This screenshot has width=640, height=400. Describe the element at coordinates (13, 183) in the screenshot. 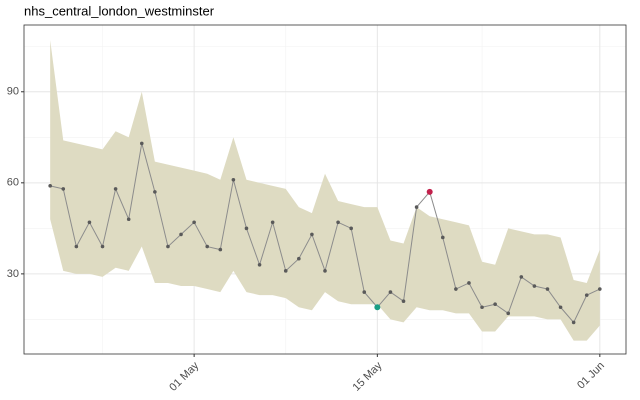

I see `y-tick-label: 60` at that location.